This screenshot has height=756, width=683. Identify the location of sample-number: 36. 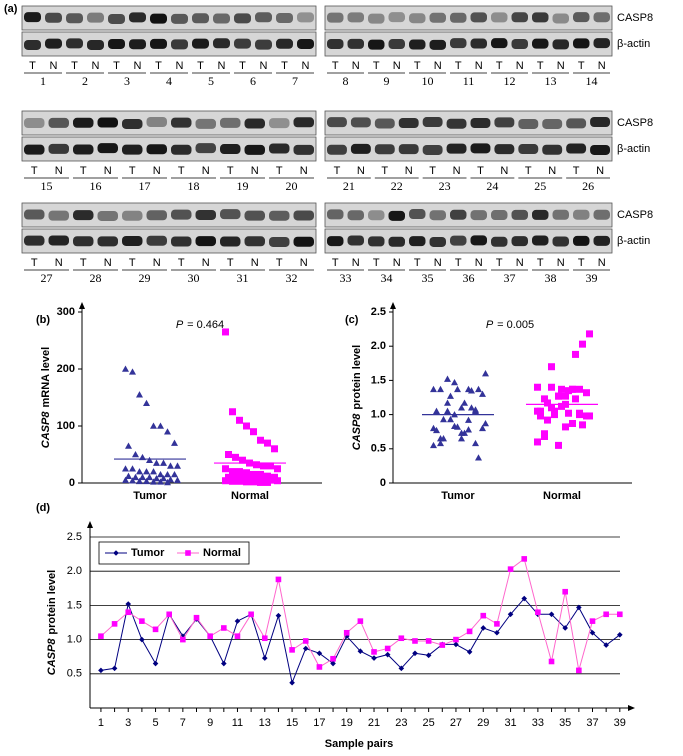
(469, 278).